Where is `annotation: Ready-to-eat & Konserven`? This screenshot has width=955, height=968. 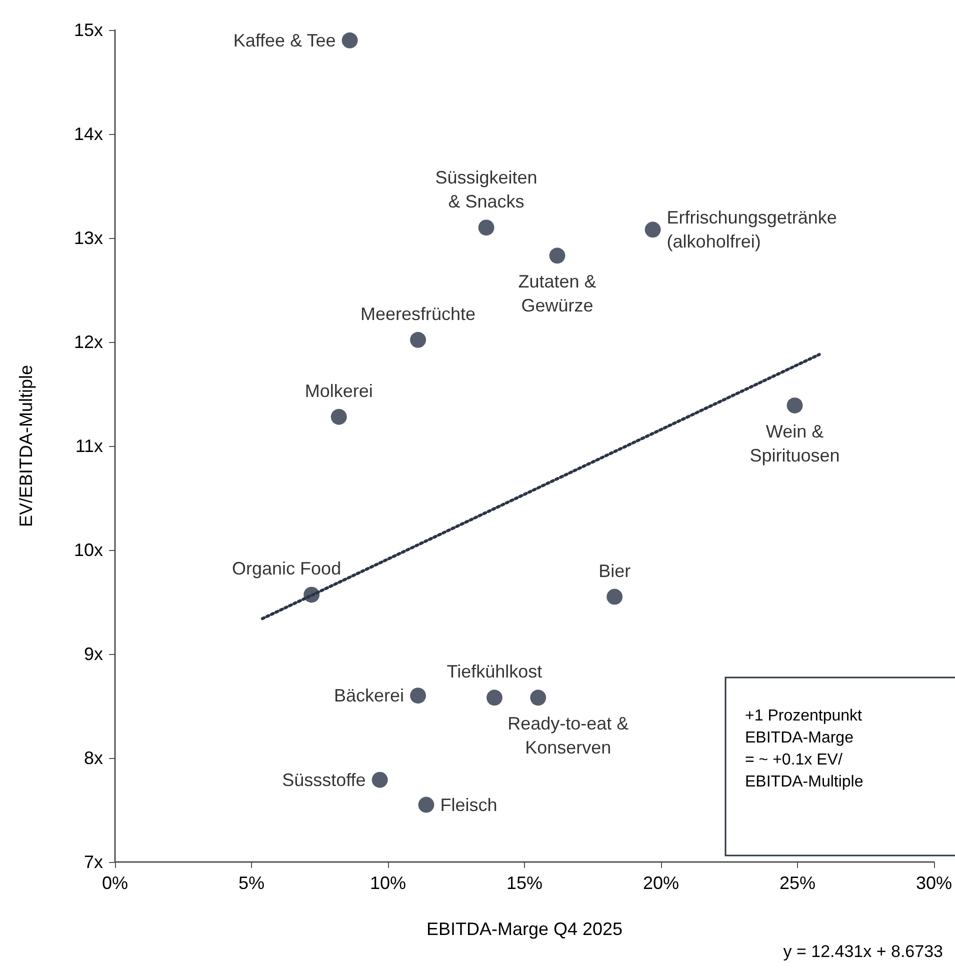 annotation: Ready-to-eat & Konserven is located at coordinates (568, 736).